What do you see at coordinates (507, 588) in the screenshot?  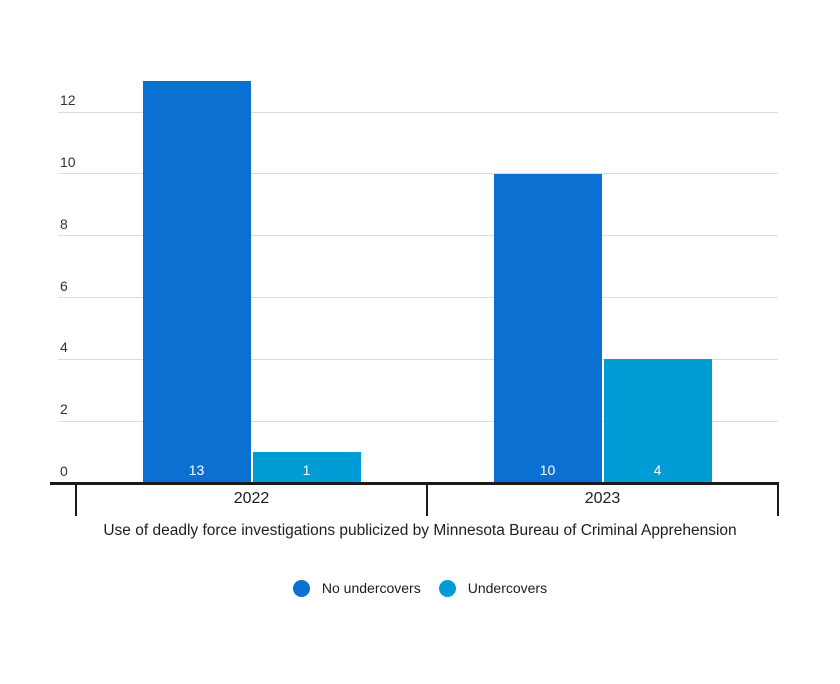 I see `legend-label: Undercovers` at bounding box center [507, 588].